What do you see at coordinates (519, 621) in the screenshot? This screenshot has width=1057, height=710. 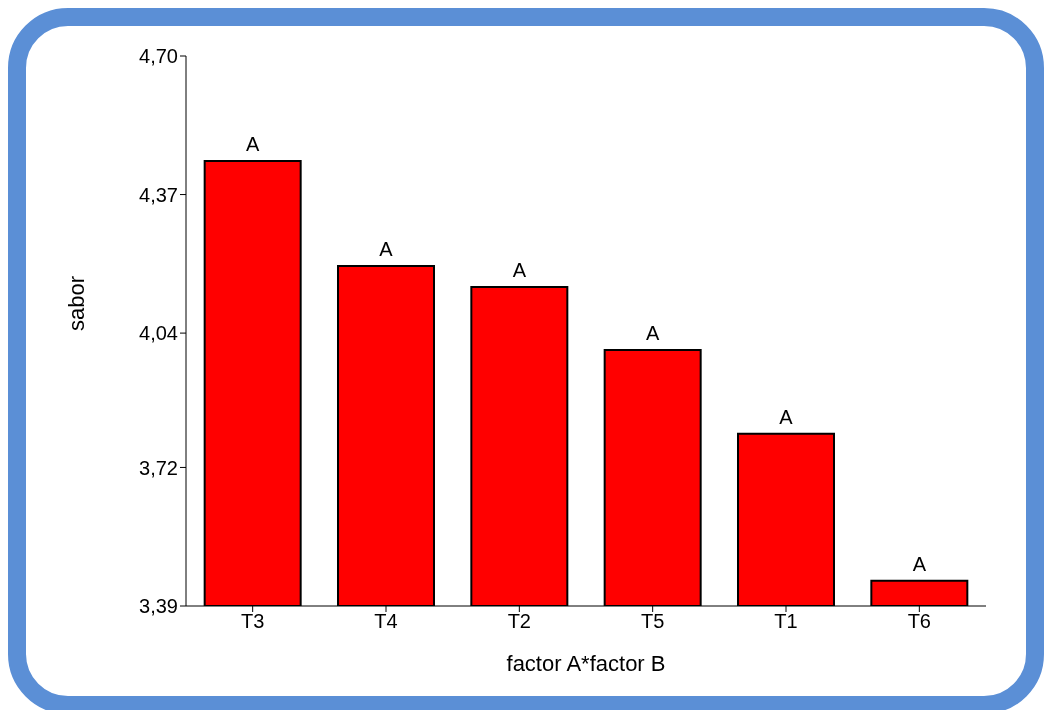 I see `x-tick-label: T2` at bounding box center [519, 621].